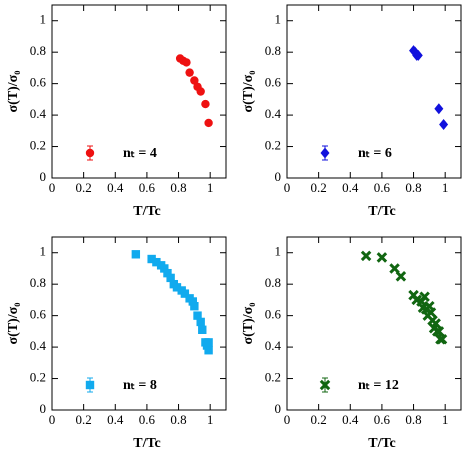  What do you see at coordinates (378, 385) in the screenshot?
I see `legend-label: nₜ = 12` at bounding box center [378, 385].